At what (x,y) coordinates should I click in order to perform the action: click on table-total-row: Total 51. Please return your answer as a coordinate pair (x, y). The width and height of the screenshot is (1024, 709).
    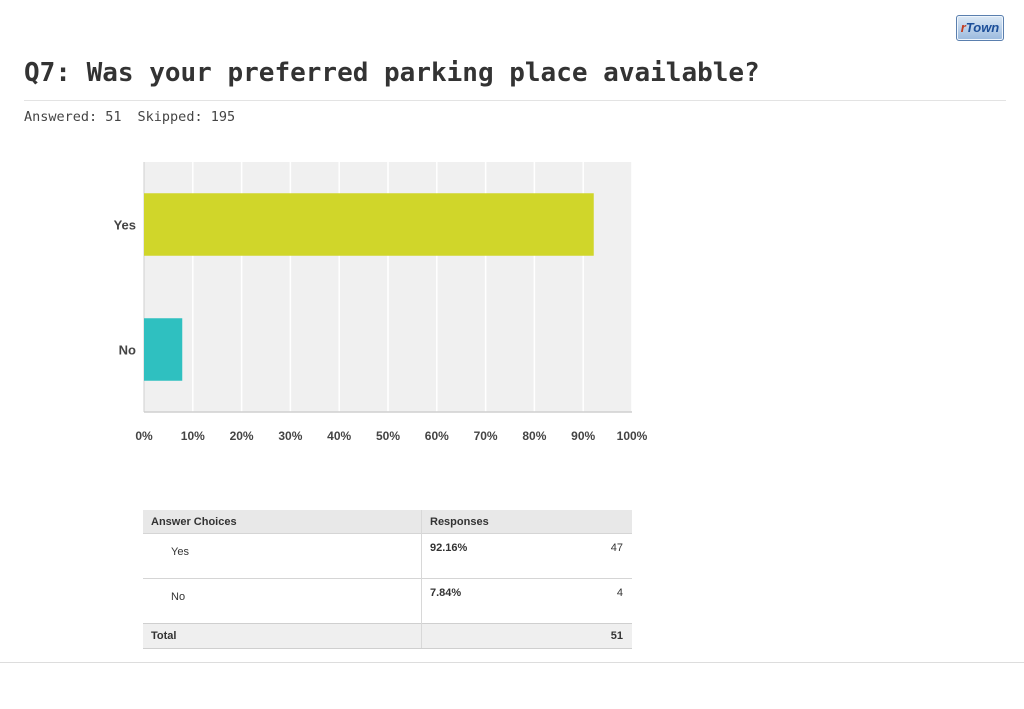
    Looking at the image, I should click on (387, 636).